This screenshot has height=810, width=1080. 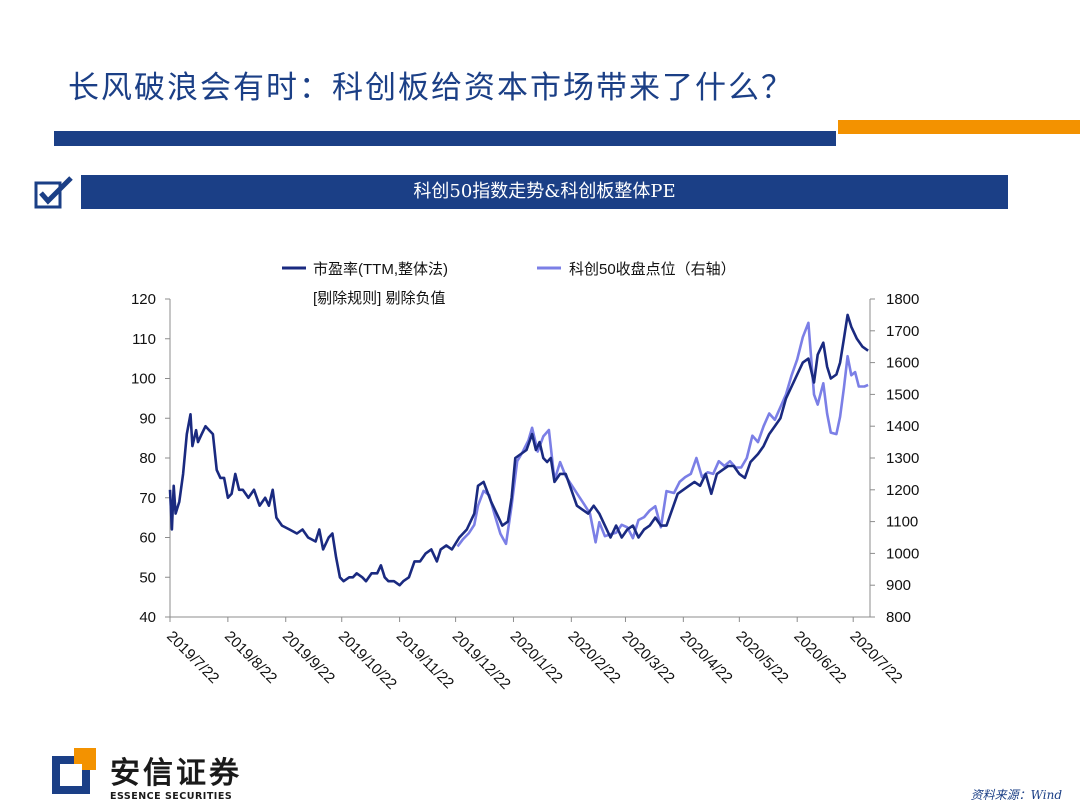 What do you see at coordinates (425, 660) in the screenshot?
I see `x-tick-label: 2019/11/22` at bounding box center [425, 660].